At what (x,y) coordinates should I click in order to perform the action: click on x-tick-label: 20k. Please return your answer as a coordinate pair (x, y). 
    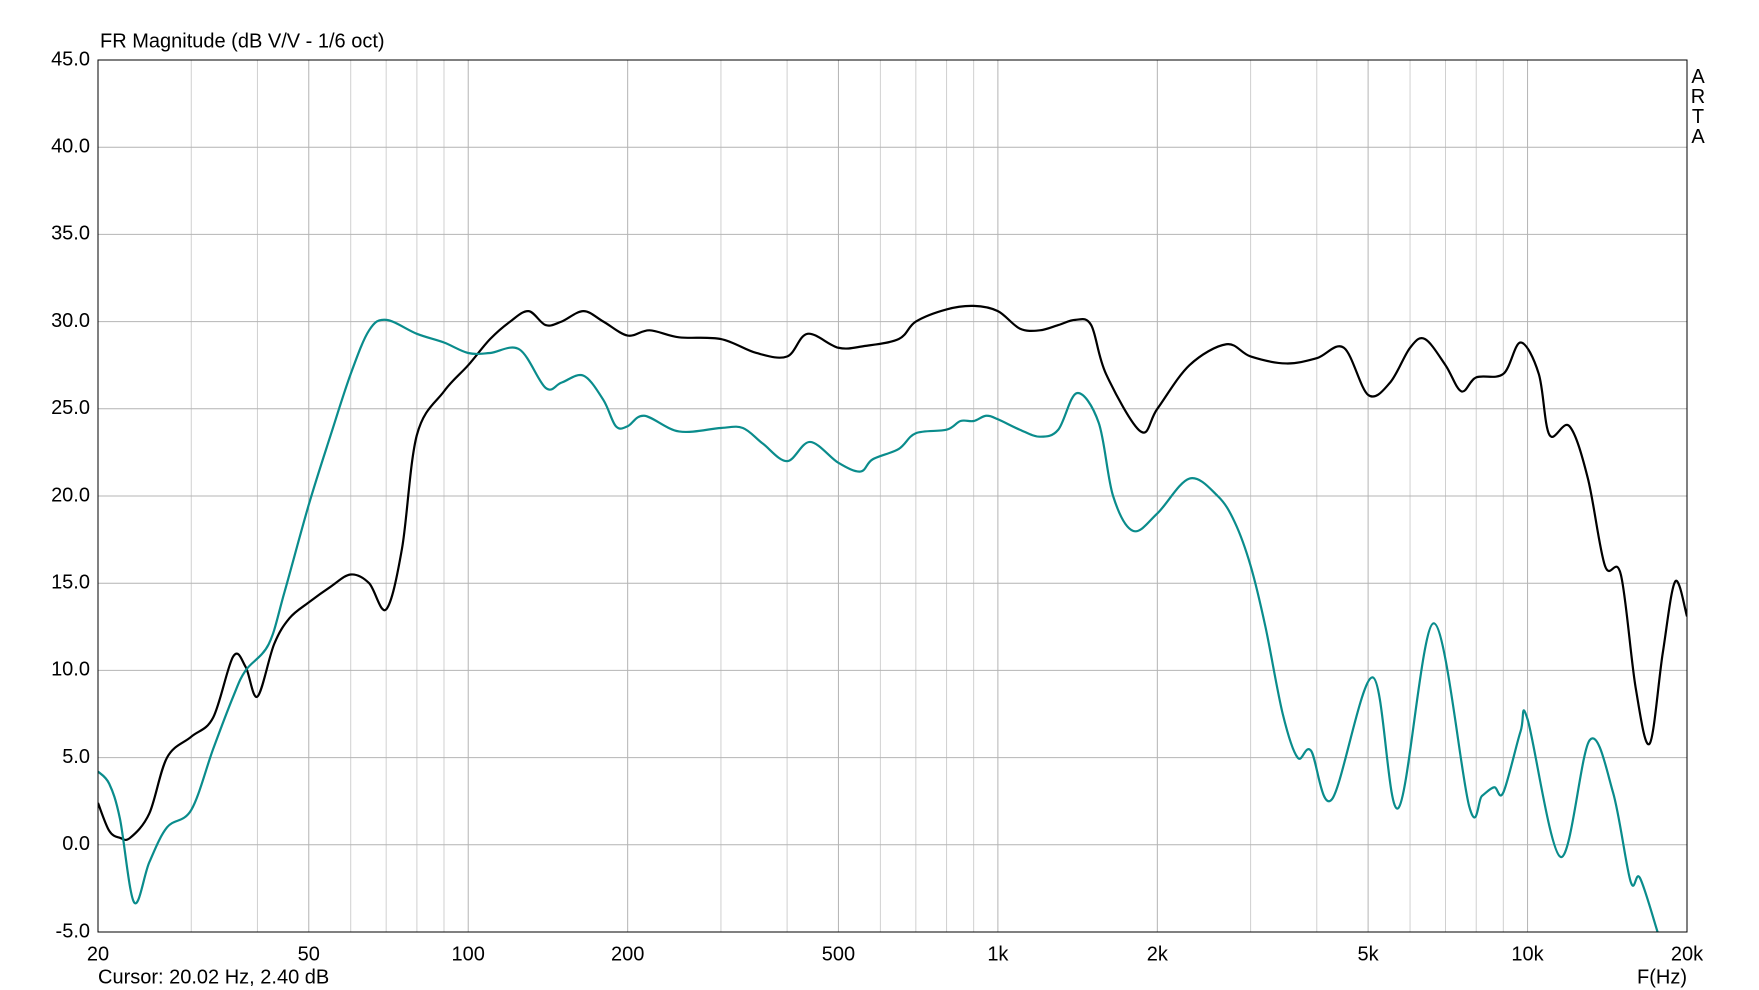
    Looking at the image, I should click on (1687, 954).